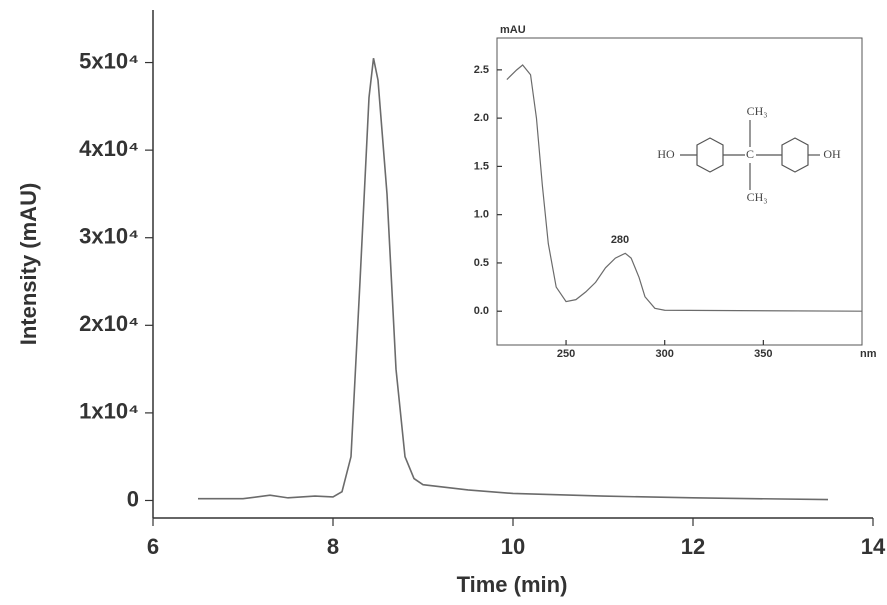 Image resolution: width=887 pixels, height=605 pixels. What do you see at coordinates (481, 166) in the screenshot?
I see `y-tick-label: 1.5` at bounding box center [481, 166].